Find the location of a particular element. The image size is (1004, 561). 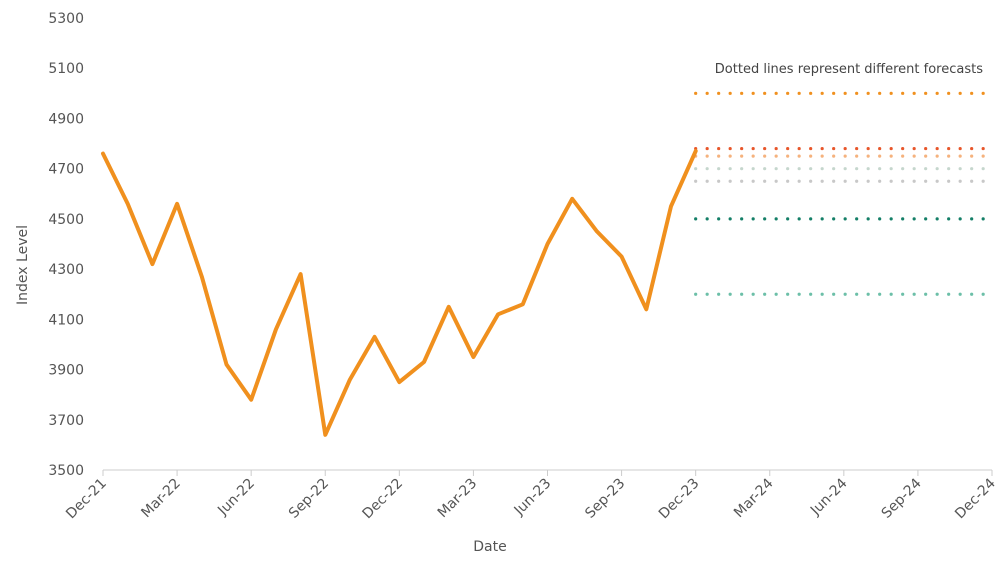

y-axis: 3500 3700 3900 4100 4300 4500 4700 4900 5100 5300 is located at coordinates (66, 245).